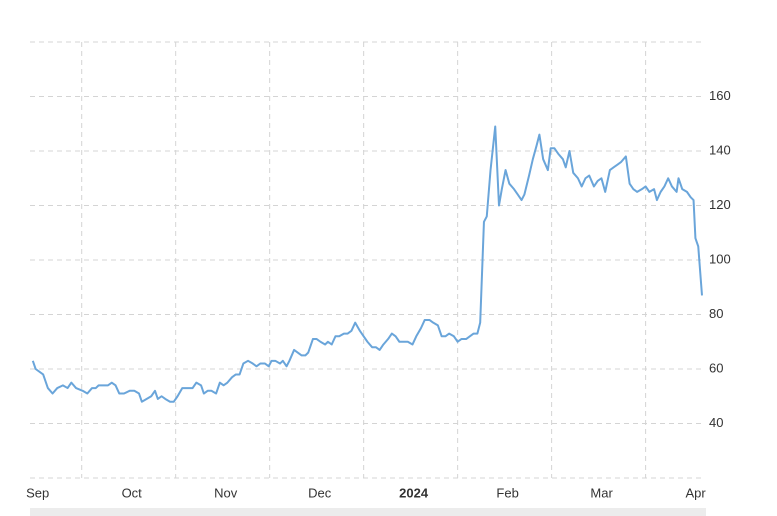 Image resolution: width=777 pixels, height=516 pixels. Describe the element at coordinates (720, 149) in the screenshot. I see `y-tick-label: 140` at that location.